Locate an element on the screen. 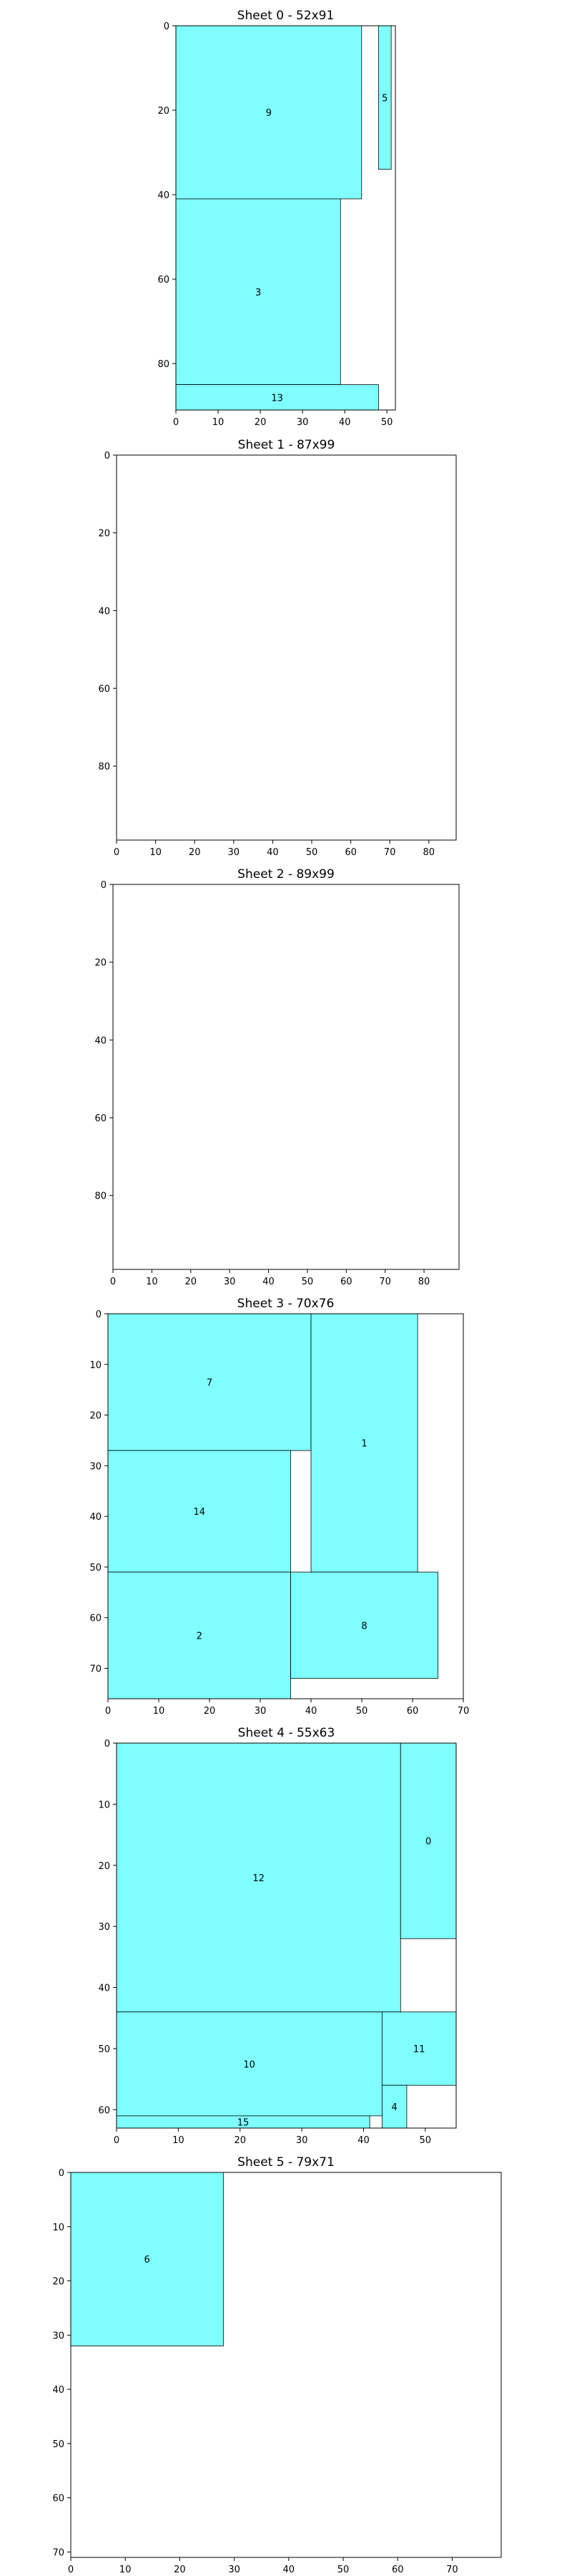  x-tick-label: 70 is located at coordinates (452, 2570).